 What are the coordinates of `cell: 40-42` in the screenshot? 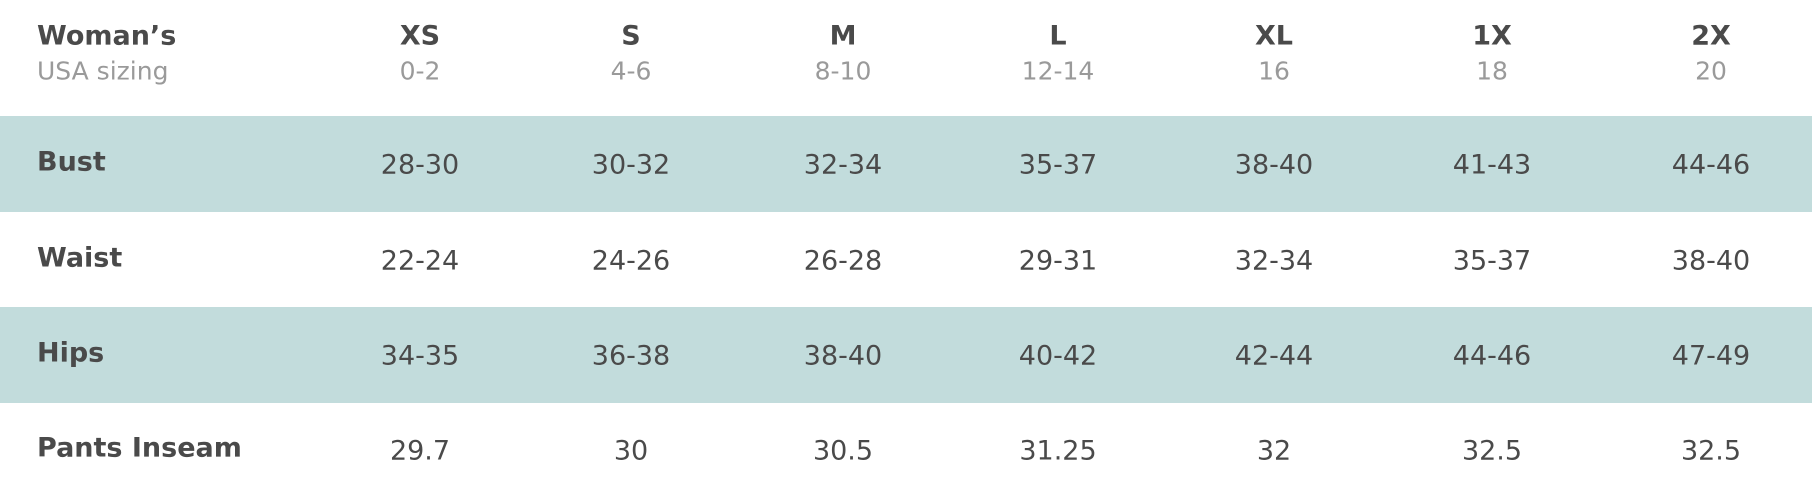 It's located at (1058, 356).